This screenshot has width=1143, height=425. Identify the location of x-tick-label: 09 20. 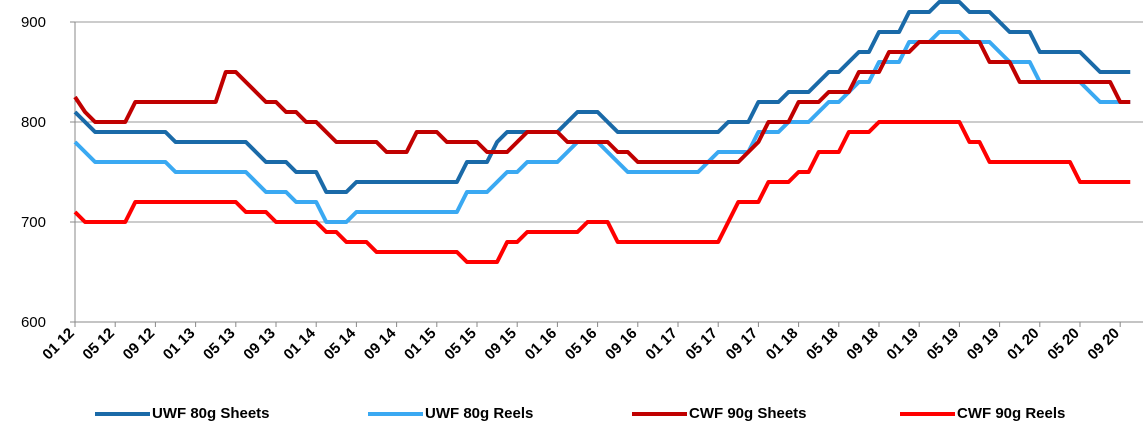
(1103, 344).